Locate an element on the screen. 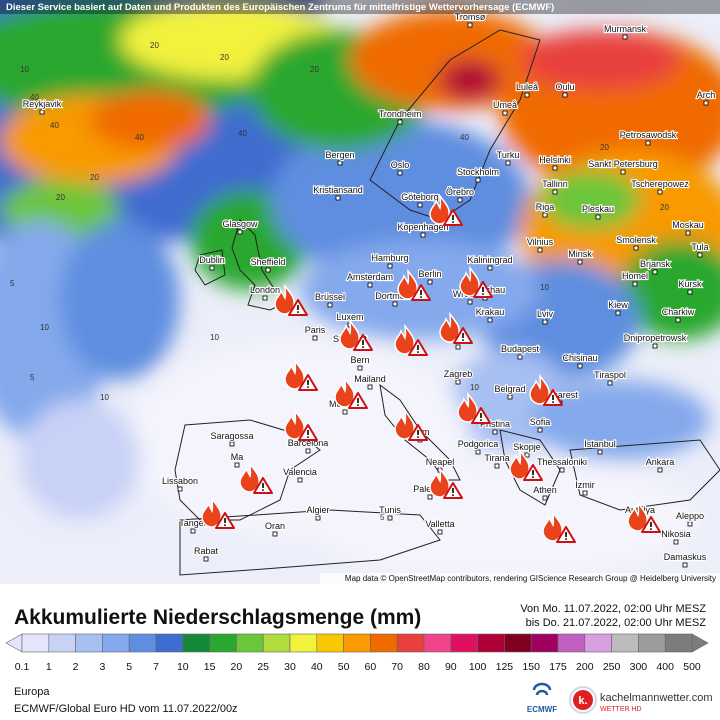 The height and width of the screenshot is (720, 720). city-label: Tromsø is located at coordinates (470, 17).